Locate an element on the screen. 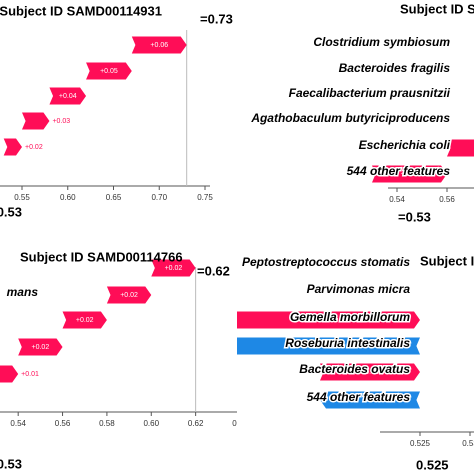 The image size is (474, 474). feature-label: Clostridium symbiosum is located at coordinates (381, 42).